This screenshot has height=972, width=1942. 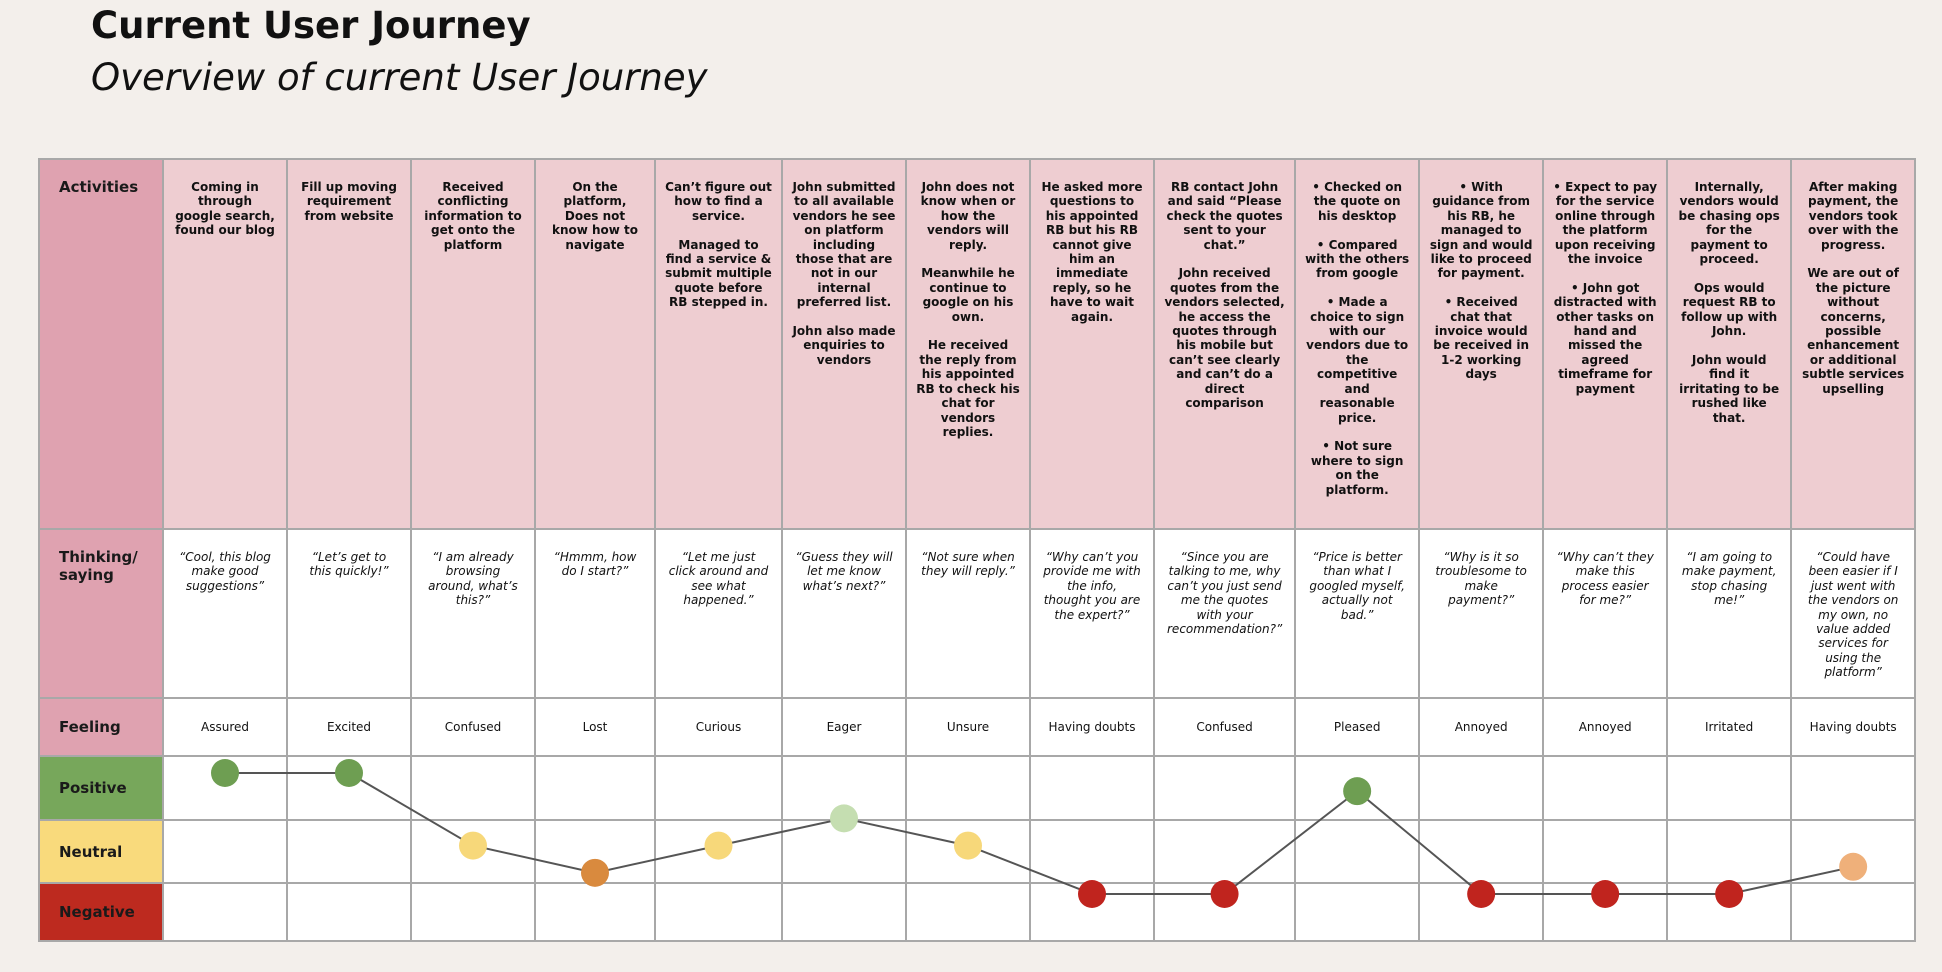 I want to click on feeling-cell: Unsure, so click(x=968, y=727).